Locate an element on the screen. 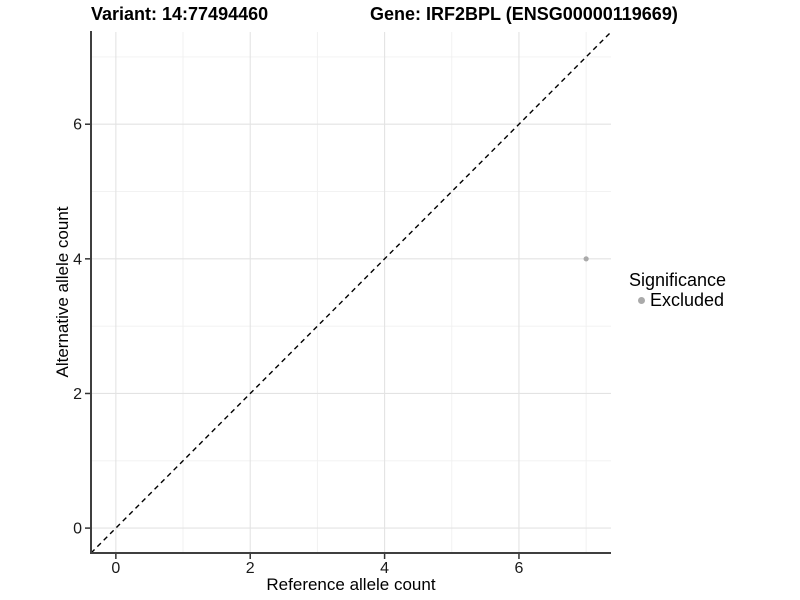 The width and height of the screenshot is (800, 600). data-point-excluded is located at coordinates (586, 259).